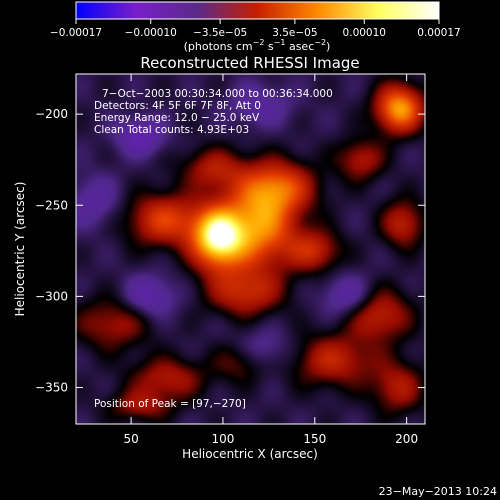  Describe the element at coordinates (170, 404) in the screenshot. I see `peak-position-label: Position of Peak = [97,−270]` at that location.